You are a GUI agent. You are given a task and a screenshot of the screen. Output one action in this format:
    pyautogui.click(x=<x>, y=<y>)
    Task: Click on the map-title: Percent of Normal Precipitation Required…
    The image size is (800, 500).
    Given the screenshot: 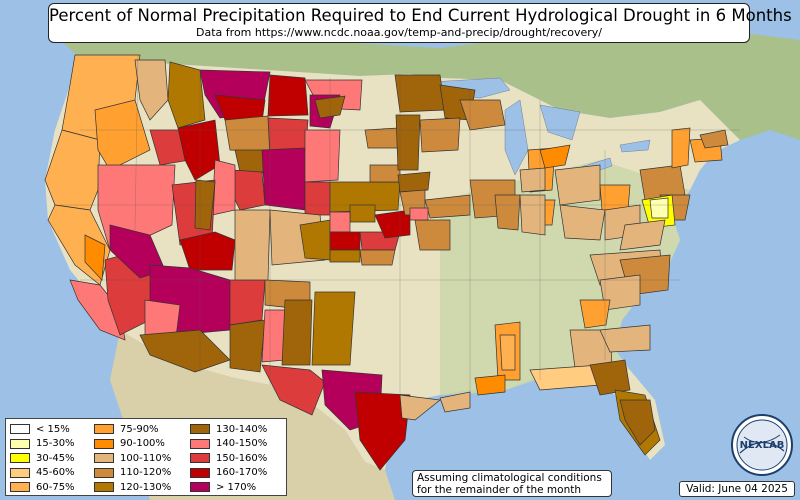 What is the action you would take?
    pyautogui.click(x=420, y=15)
    